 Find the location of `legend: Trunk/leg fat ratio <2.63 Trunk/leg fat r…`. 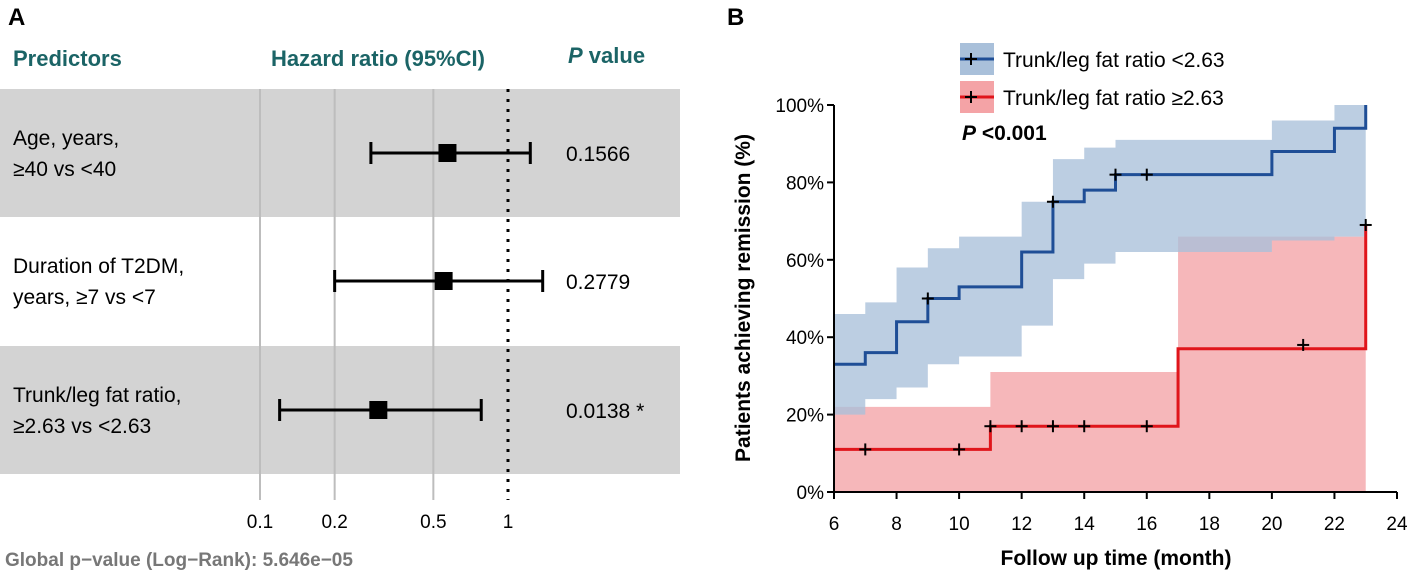

legend: Trunk/leg fat ratio <2.63 Trunk/leg fat r… is located at coordinates (1092, 78).